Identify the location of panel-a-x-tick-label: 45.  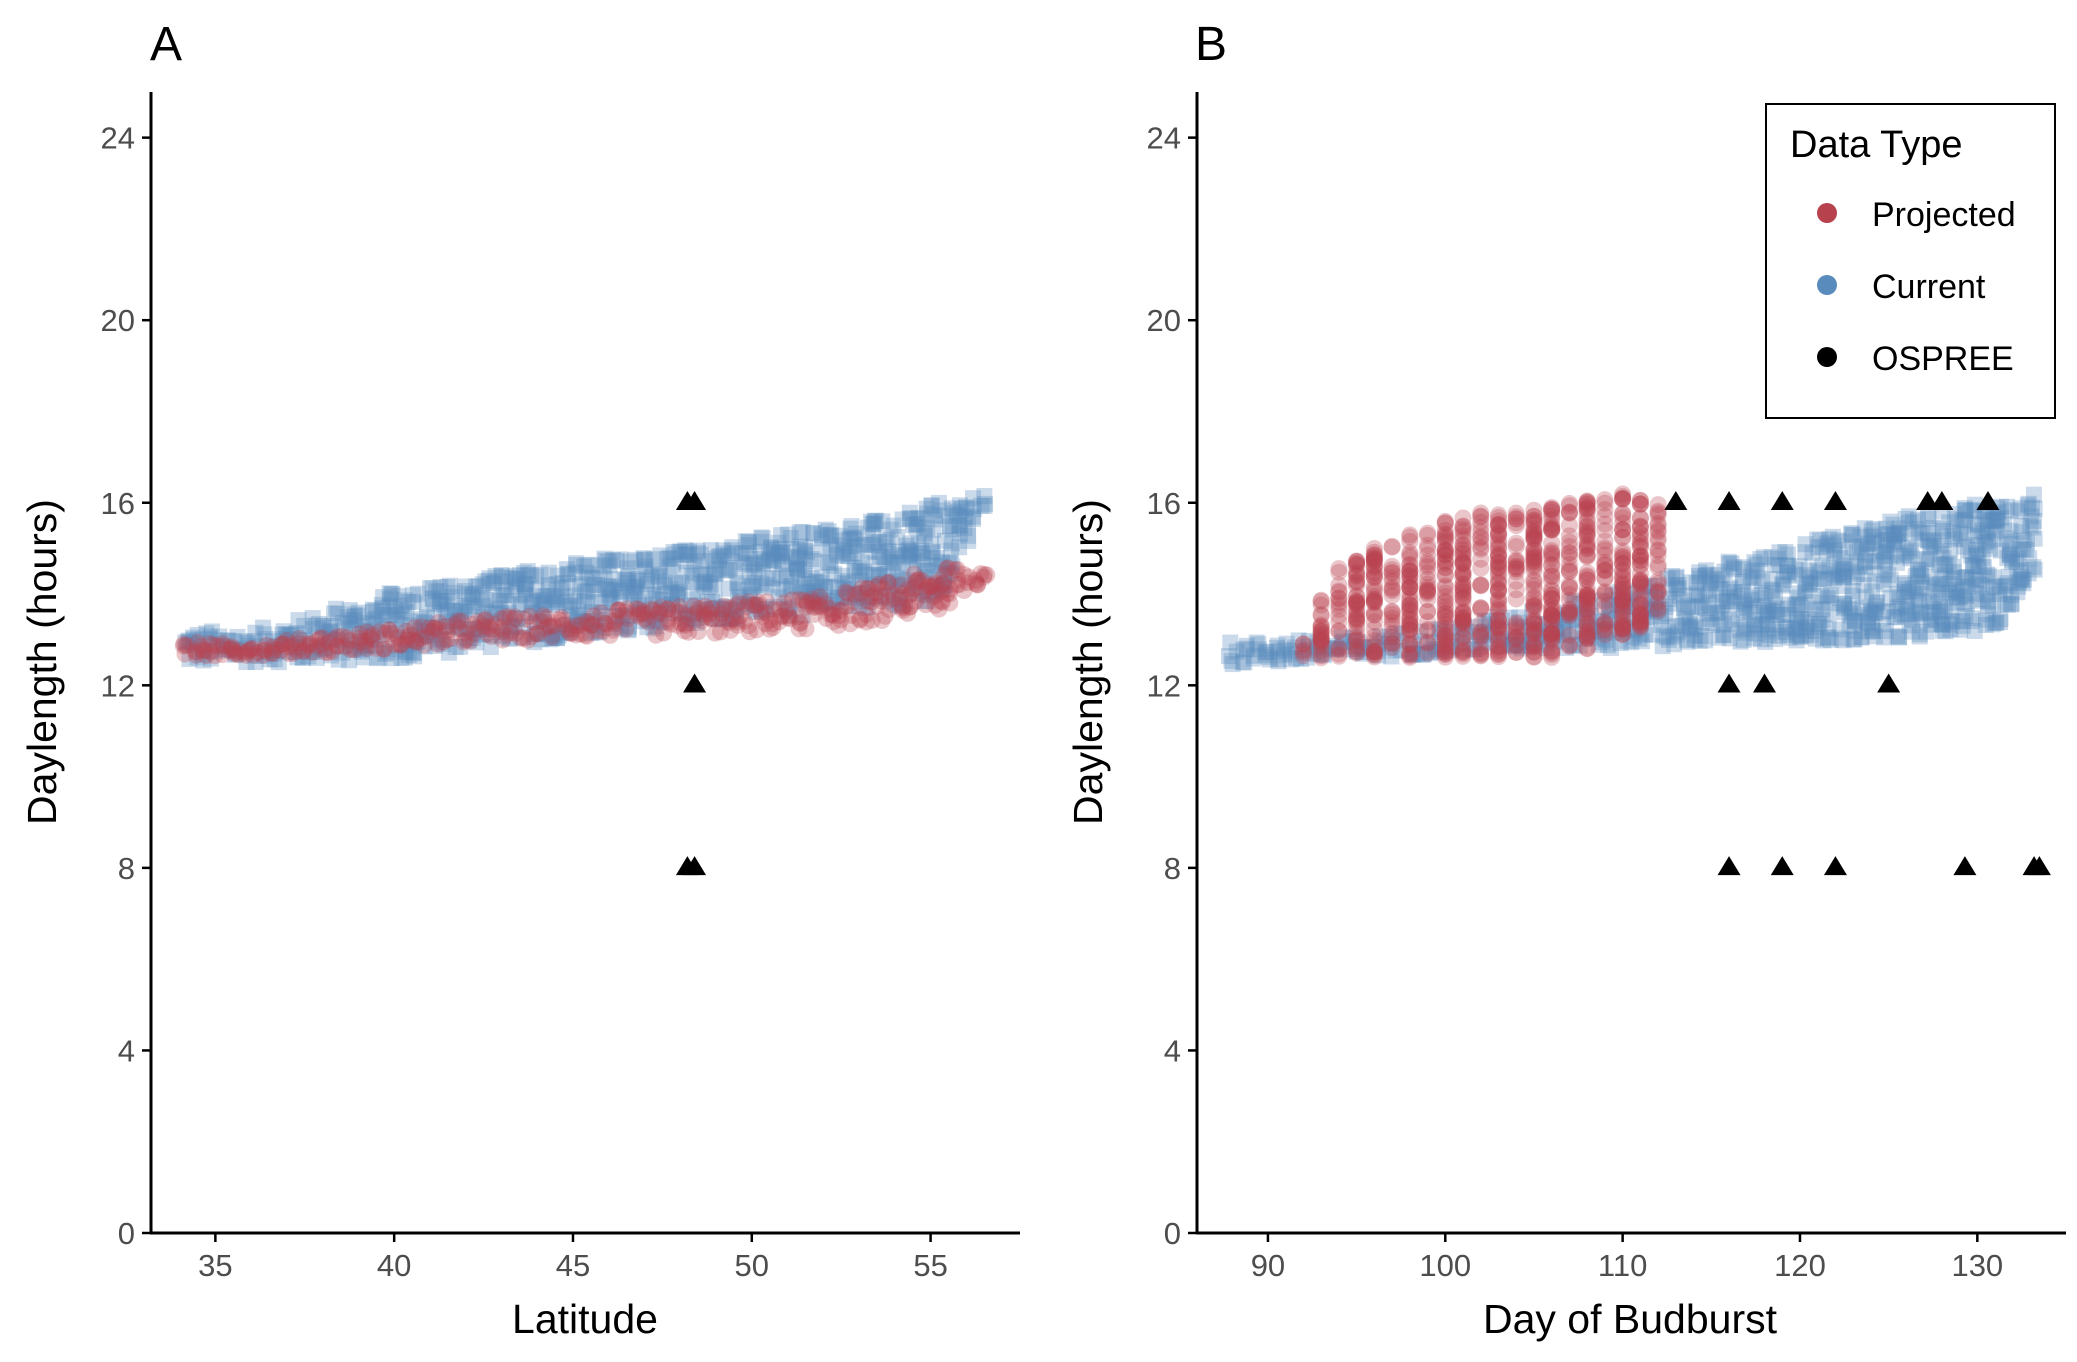
(573, 1265).